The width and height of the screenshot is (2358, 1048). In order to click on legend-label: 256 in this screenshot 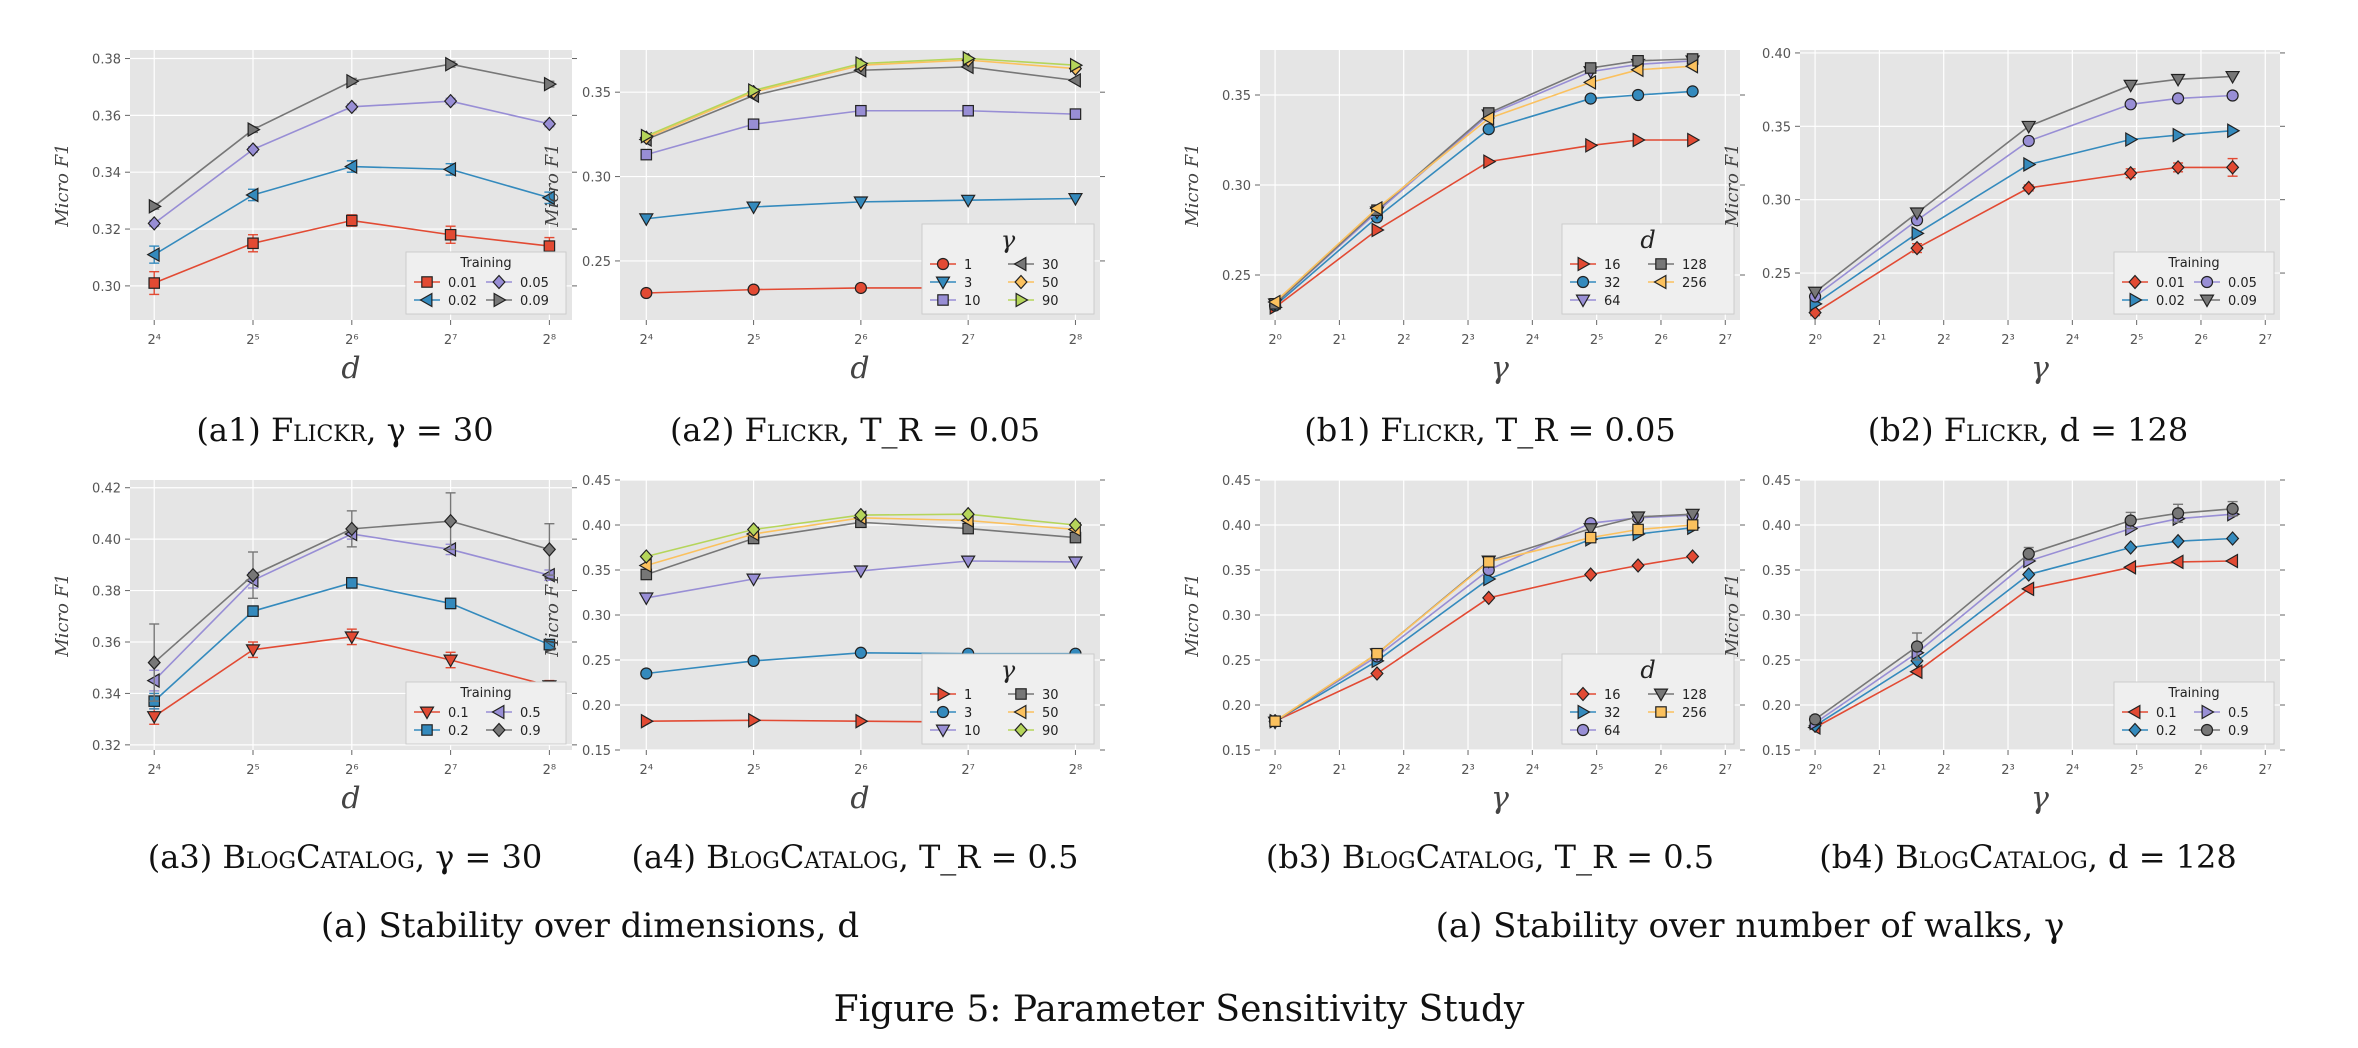, I will do `click(1694, 713)`.